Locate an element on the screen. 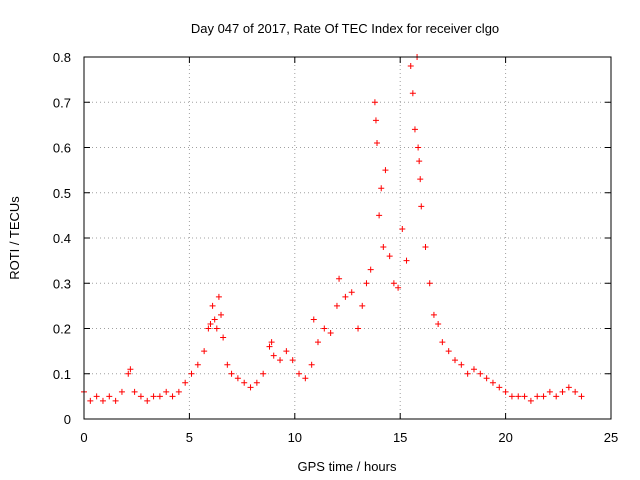 The image size is (640, 480). y-axis-label: ROTI / TECUs is located at coordinates (14, 238).